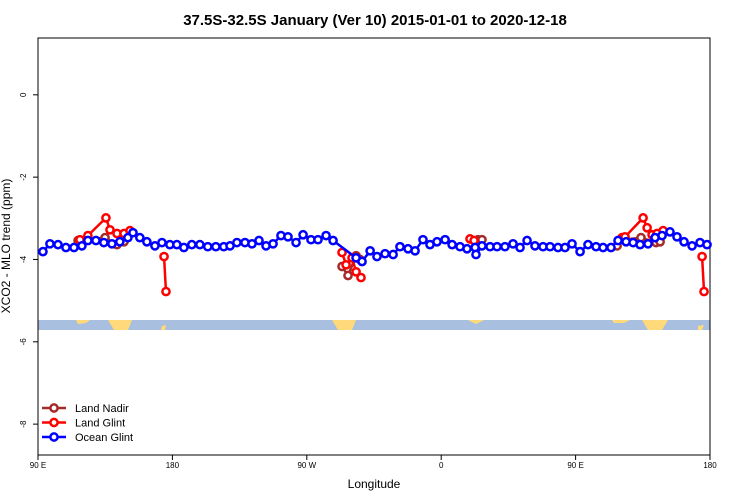  What do you see at coordinates (23, 424) in the screenshot?
I see `y-tick-label: -8` at bounding box center [23, 424].